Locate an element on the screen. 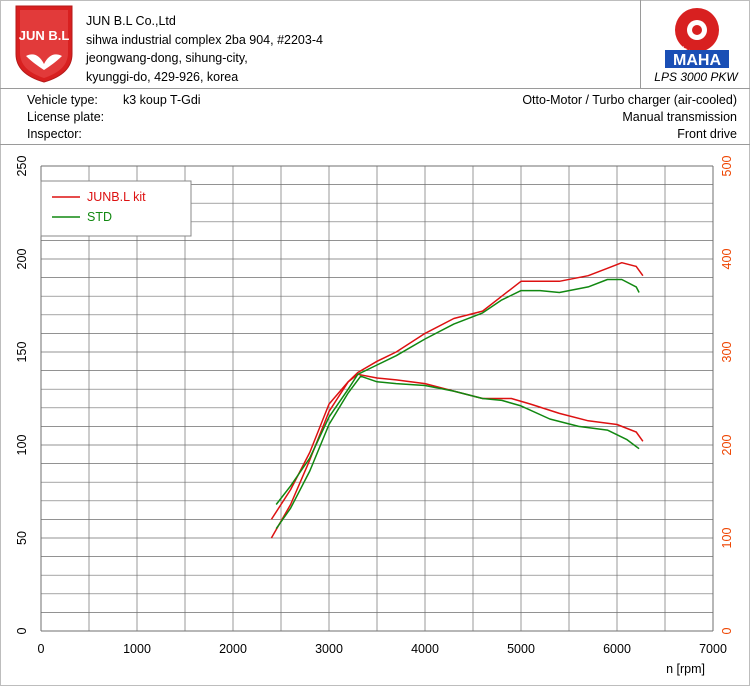  vehicle-type-label: Vehicle type: is located at coordinates (62, 100).